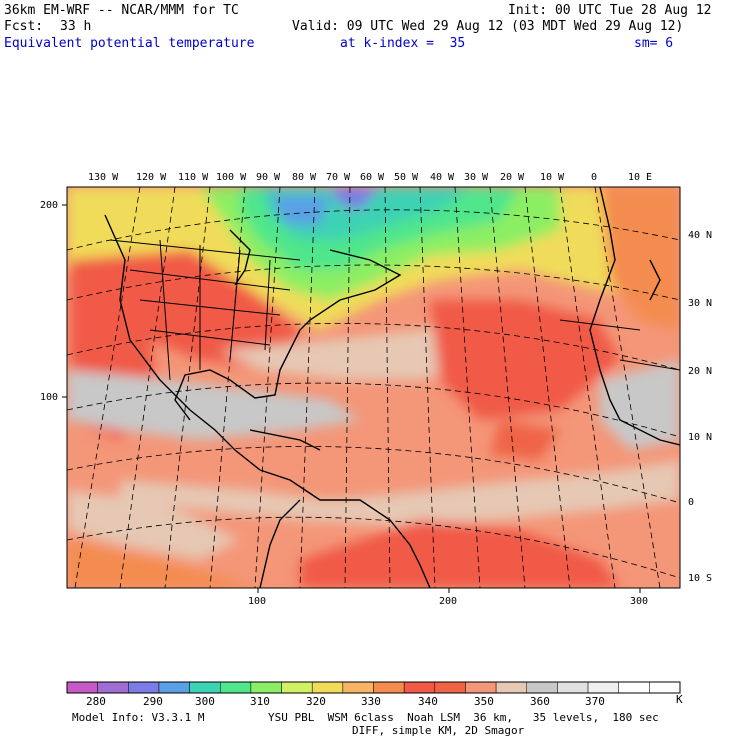 This screenshot has height=740, width=740. Describe the element at coordinates (640, 177) in the screenshot. I see `lon-label: 10 E` at that location.